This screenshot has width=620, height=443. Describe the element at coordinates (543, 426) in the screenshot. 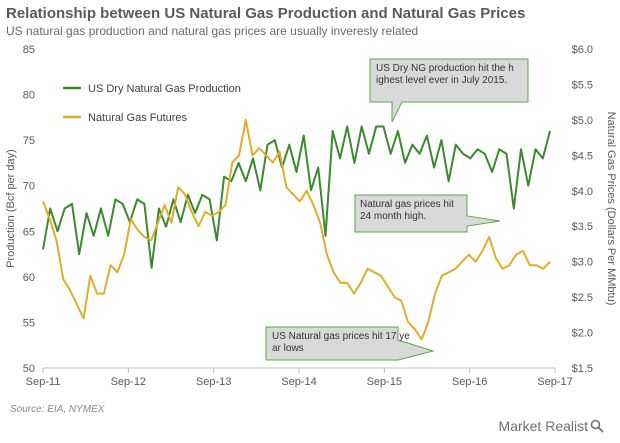

I see `brand-name: Market Realist` at that location.